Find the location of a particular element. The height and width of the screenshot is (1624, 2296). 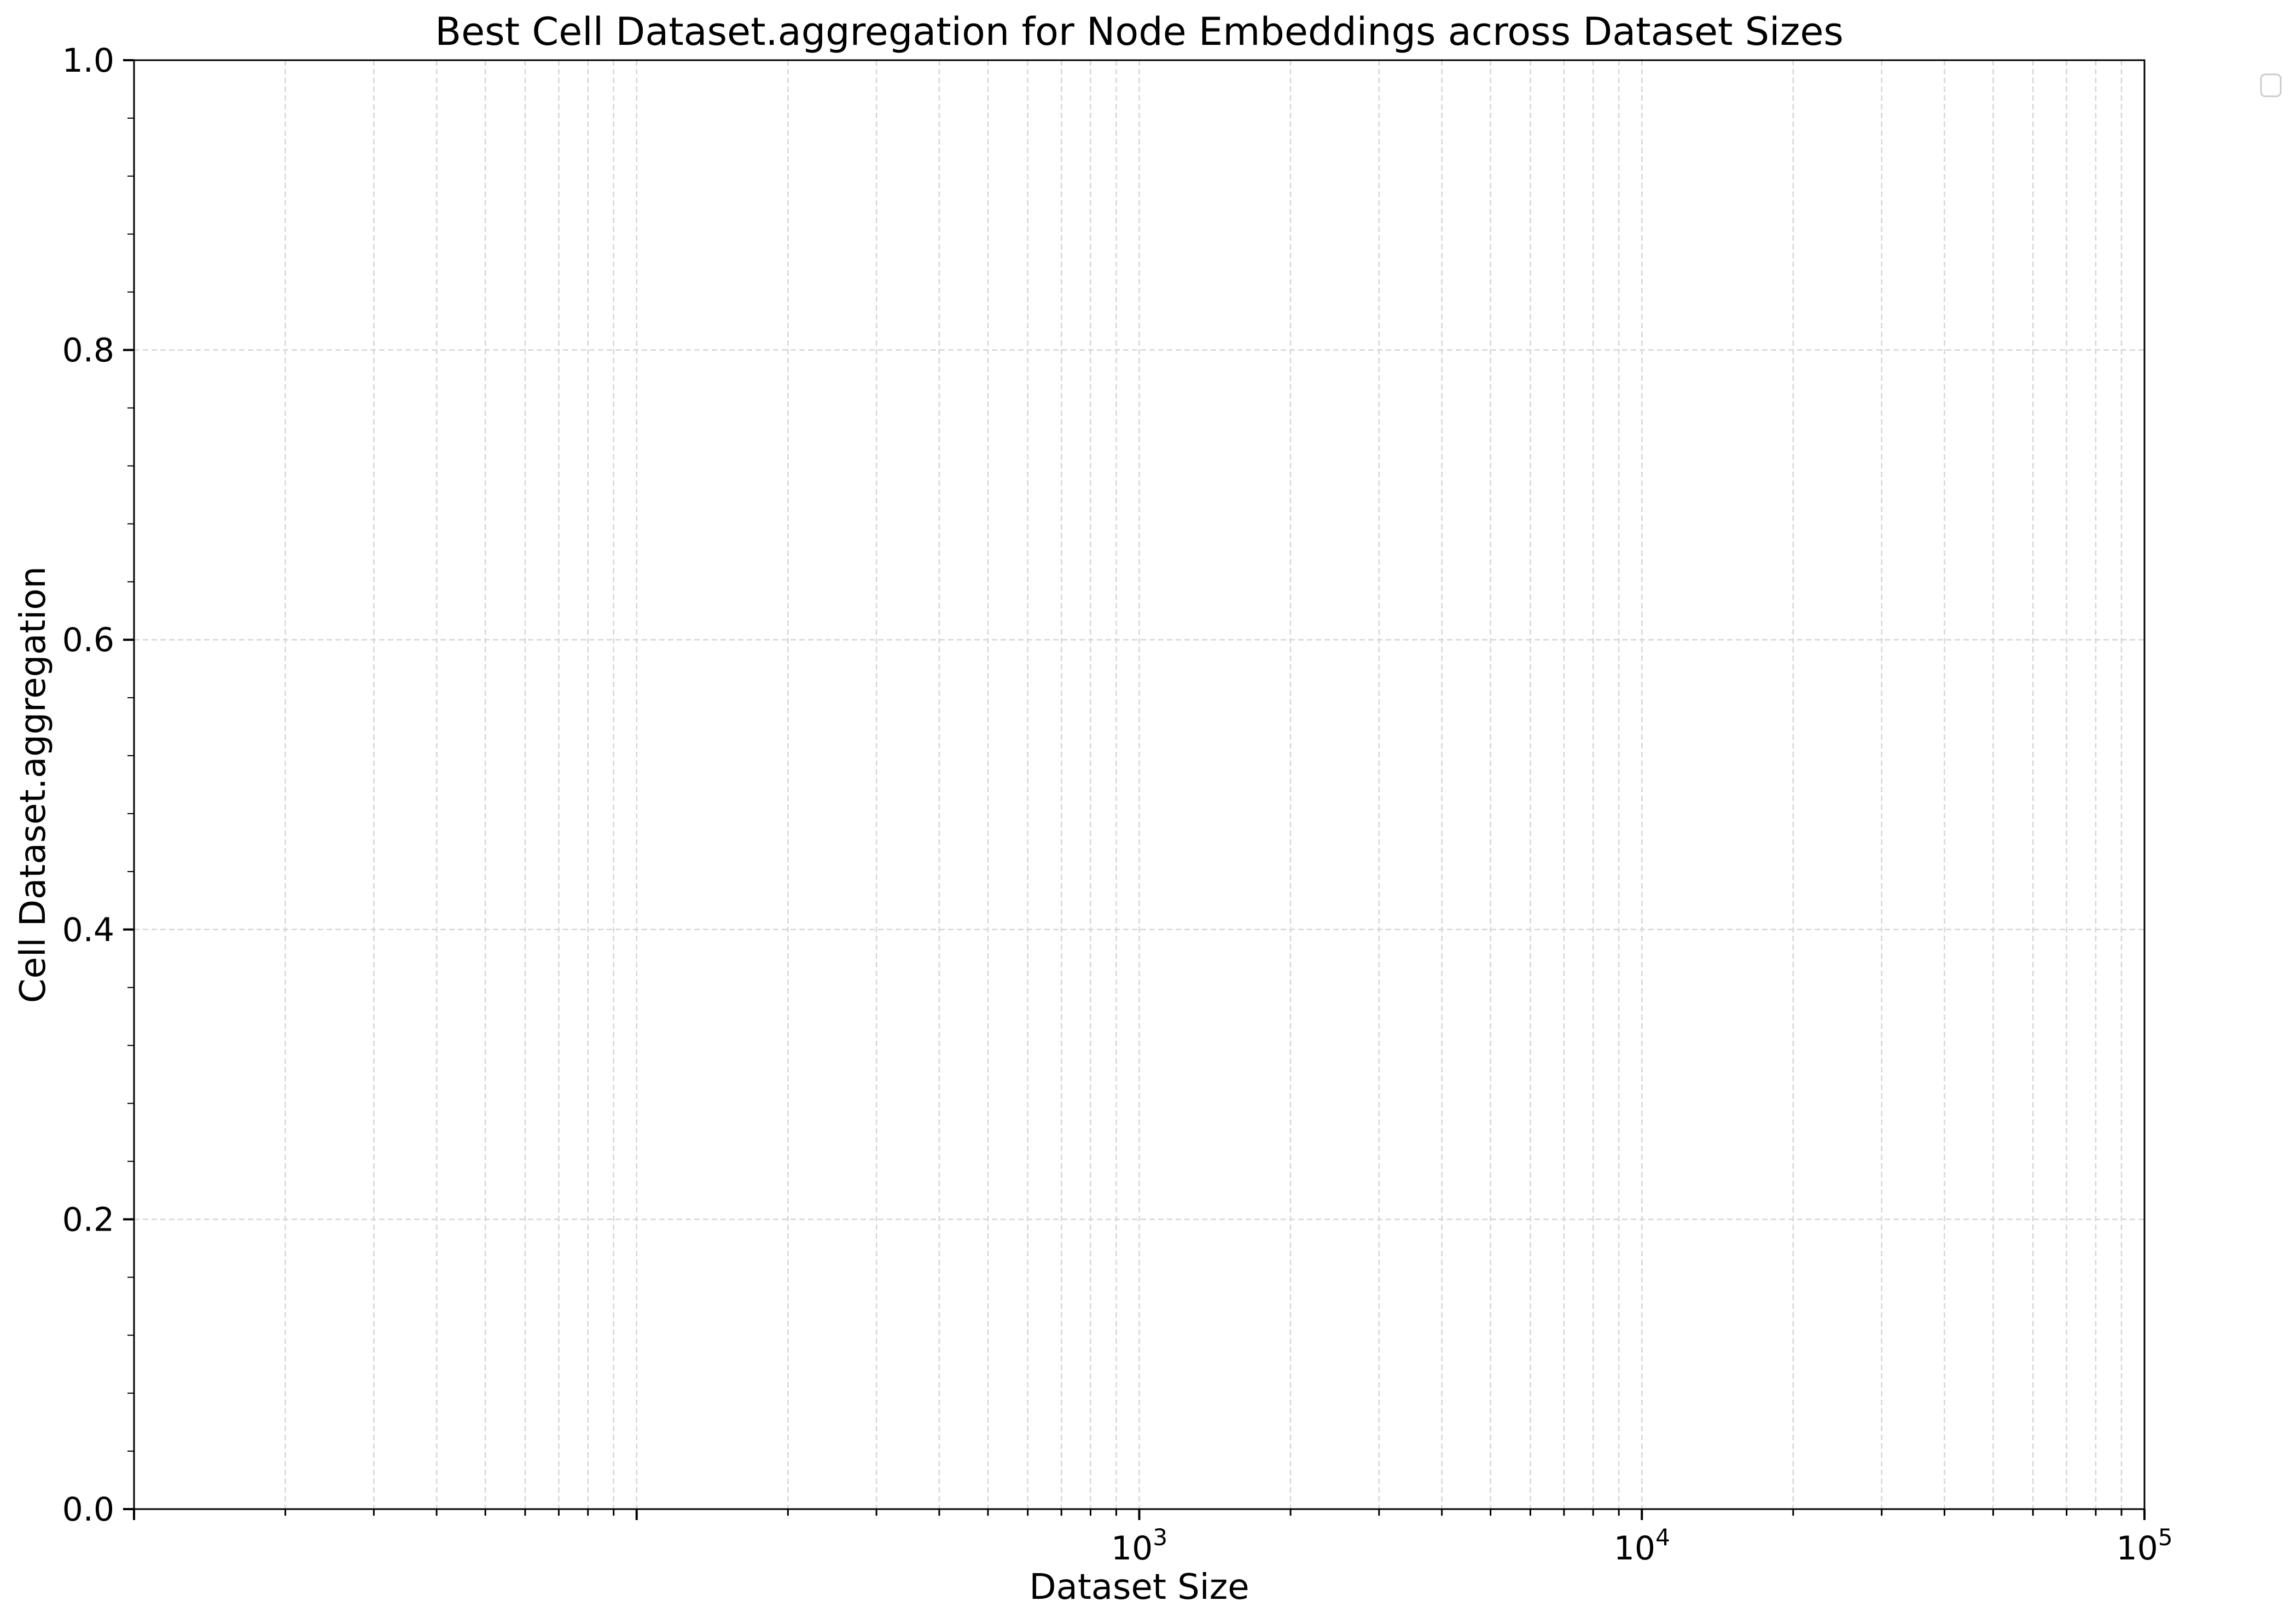

y-tick-label: 0.2 is located at coordinates (88, 1220).